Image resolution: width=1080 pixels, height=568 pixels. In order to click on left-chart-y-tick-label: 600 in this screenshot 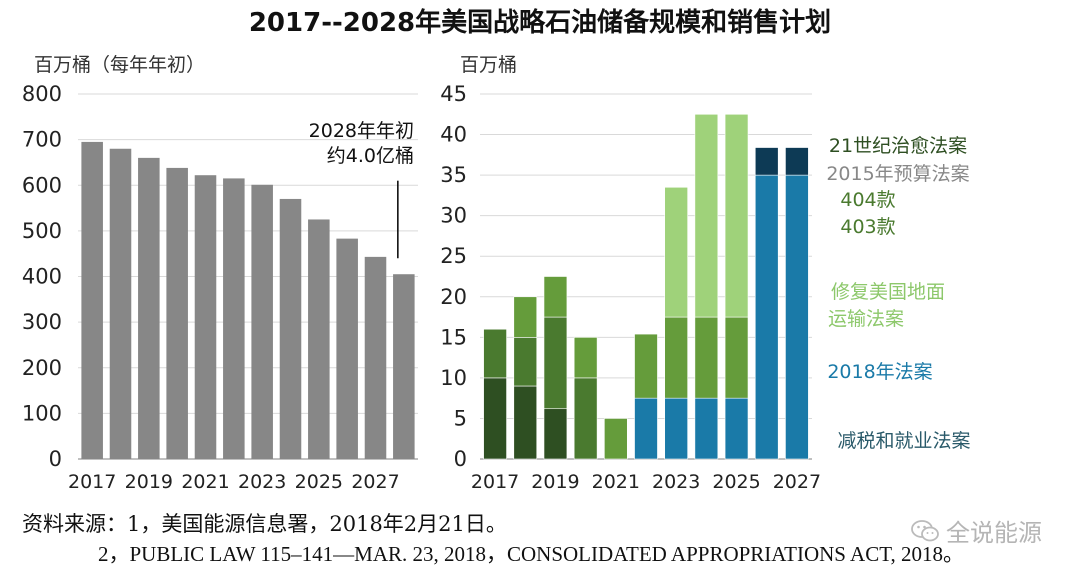, I will do `click(42, 185)`.